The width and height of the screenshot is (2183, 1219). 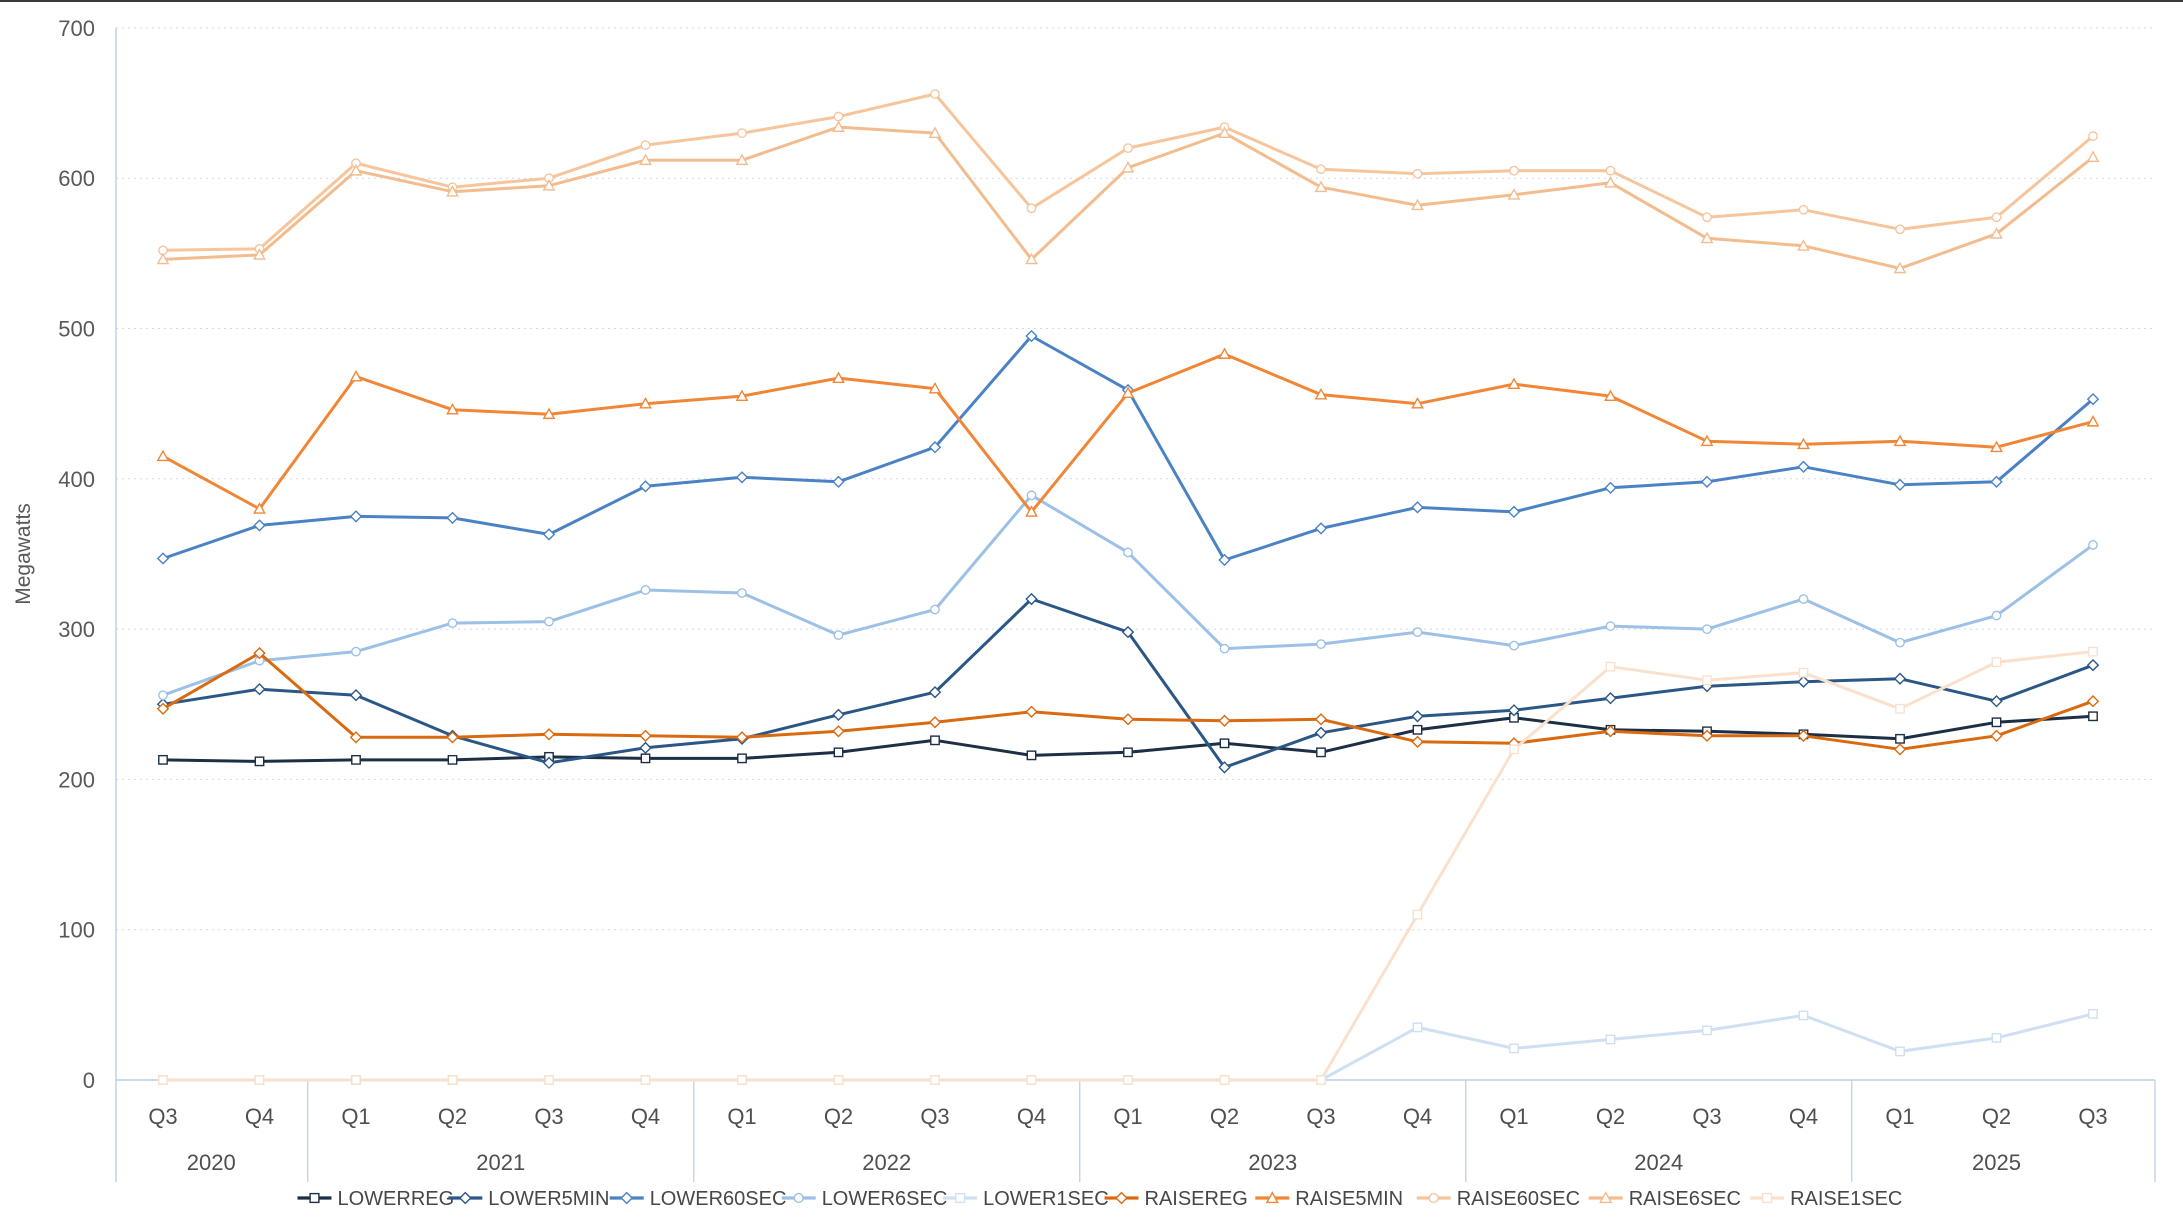 I want to click on legend-item-lower60sec: LOWER60SEC, so click(x=698, y=1199).